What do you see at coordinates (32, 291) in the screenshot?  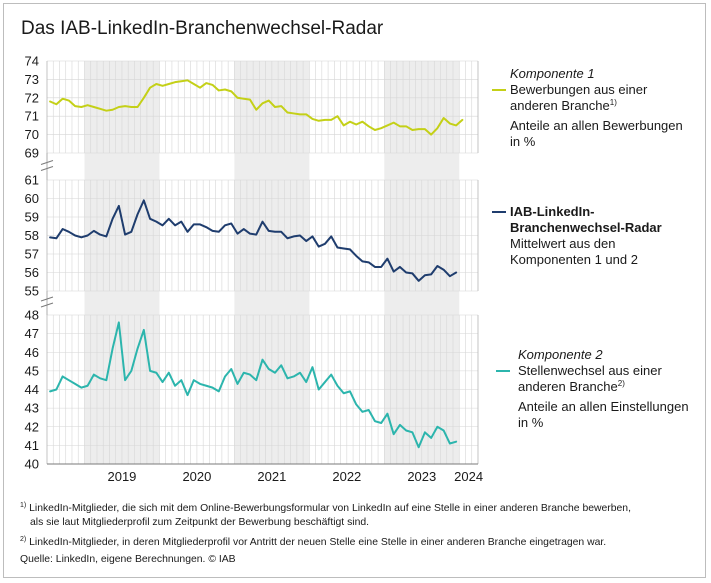 I see `y-tick-label: 55` at bounding box center [32, 291].